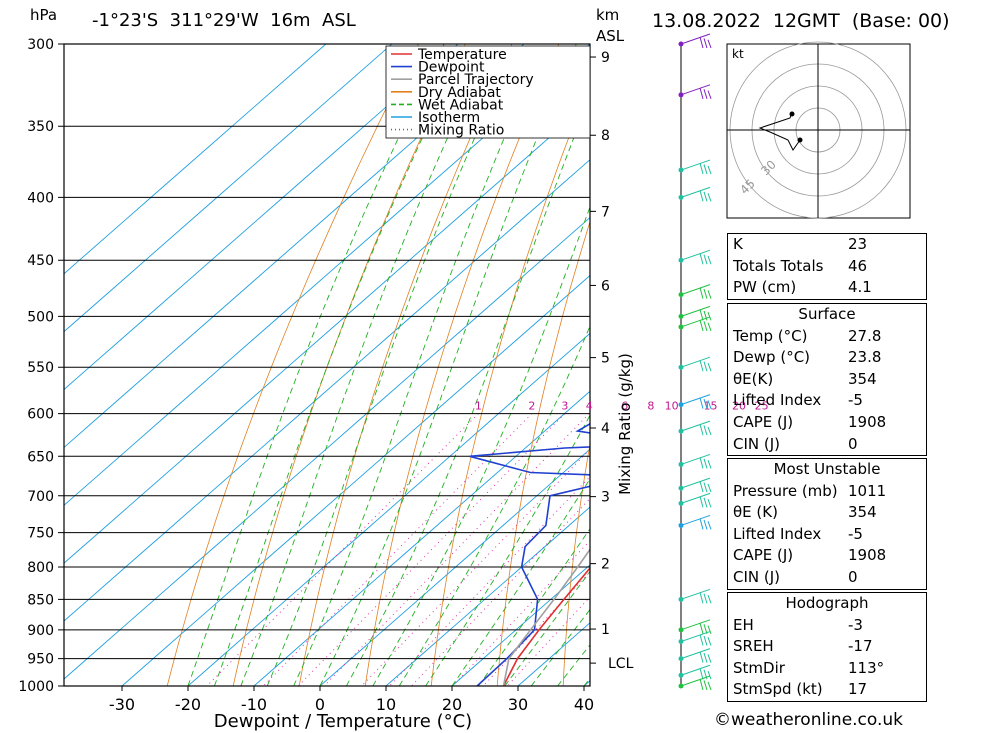  I want to click on hodograph-unit: kt, so click(738, 54).